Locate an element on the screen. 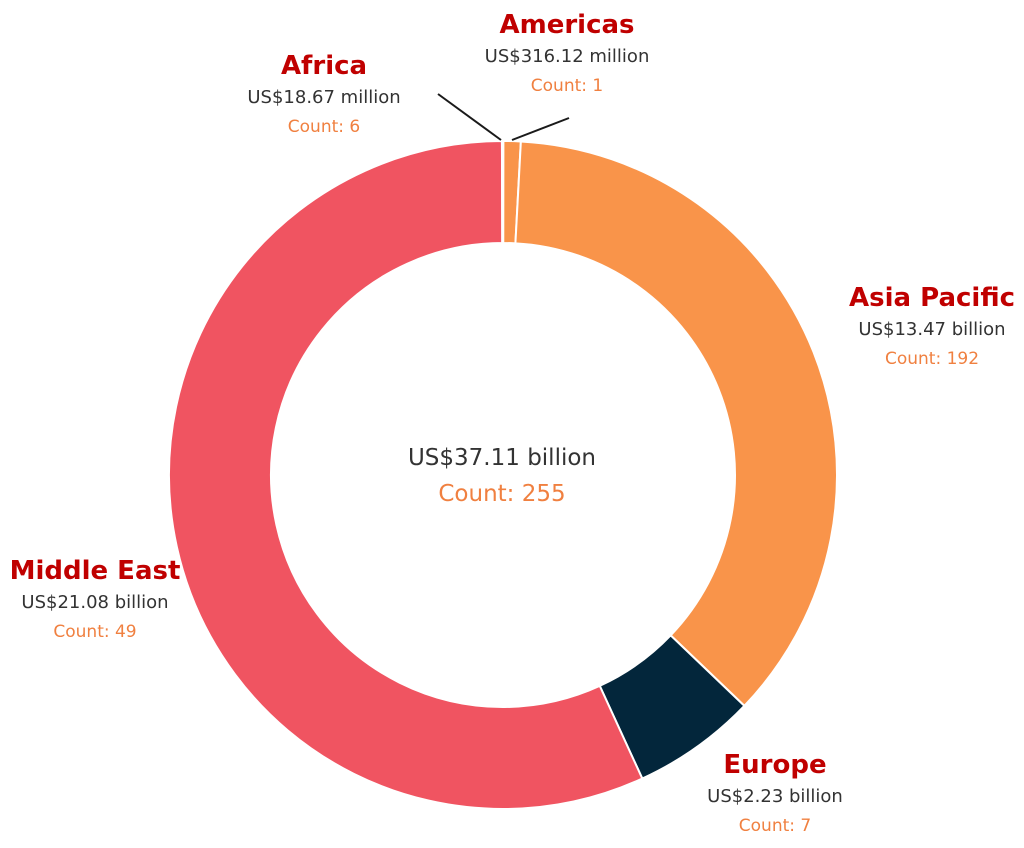 The width and height of the screenshot is (1024, 848). region-name: Americas is located at coordinates (567, 25).